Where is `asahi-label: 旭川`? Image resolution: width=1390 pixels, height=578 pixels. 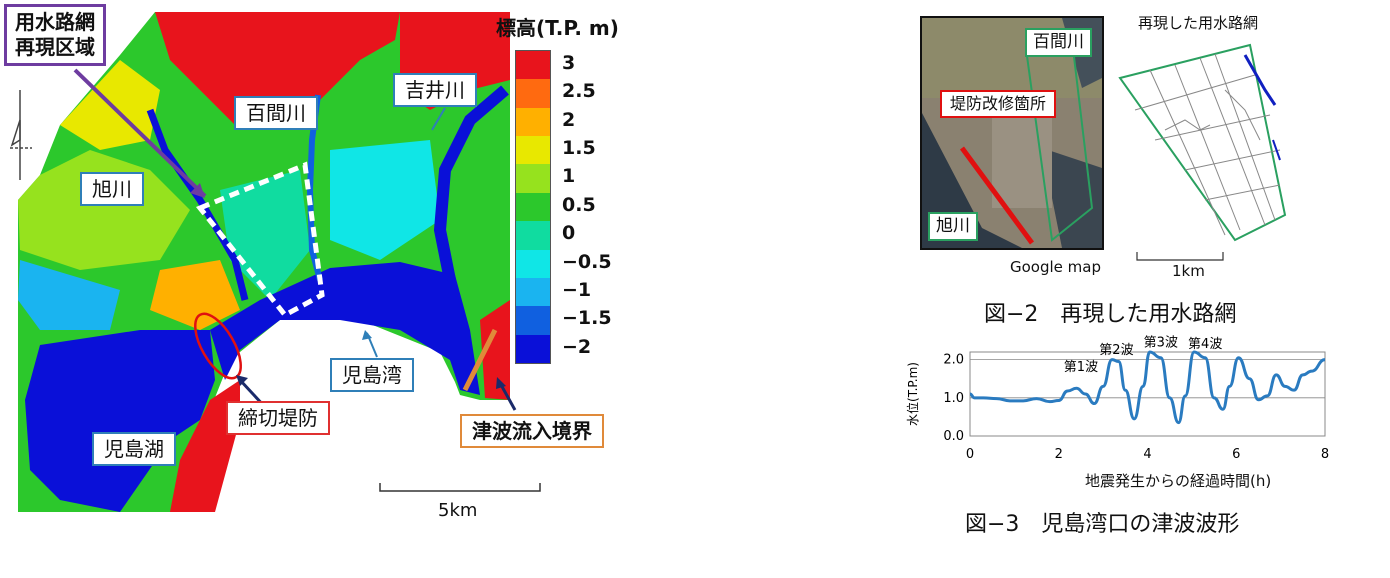 asahi-label: 旭川 is located at coordinates (112, 189).